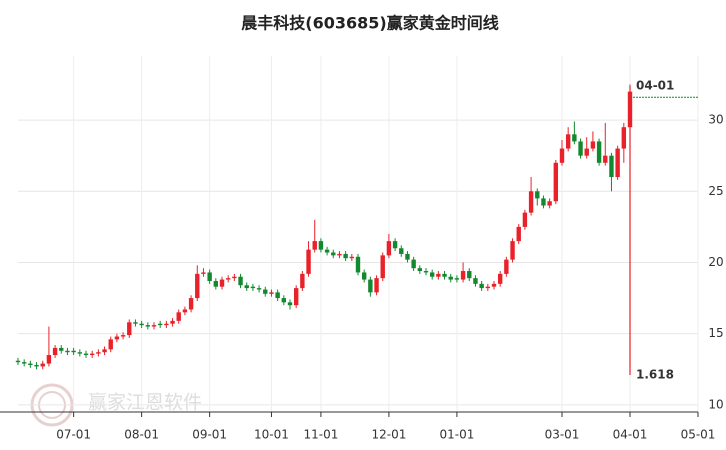 Image resolution: width=726 pixels, height=450 pixels. What do you see at coordinates (655, 85) in the screenshot?
I see `annotation-date: 04-01` at bounding box center [655, 85].